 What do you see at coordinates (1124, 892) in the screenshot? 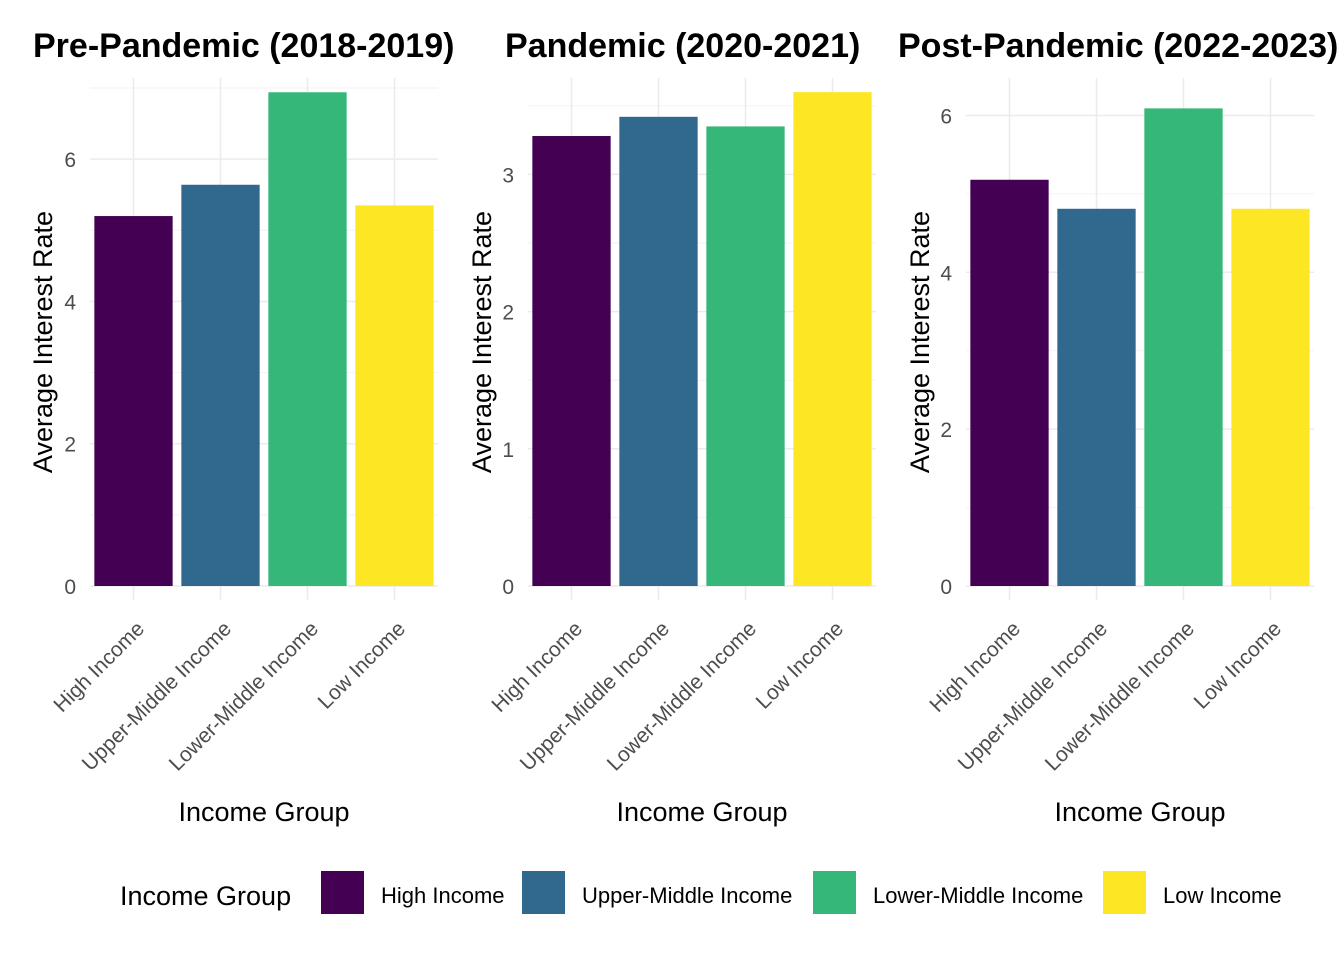
I see `legend-key-low-income` at bounding box center [1124, 892].